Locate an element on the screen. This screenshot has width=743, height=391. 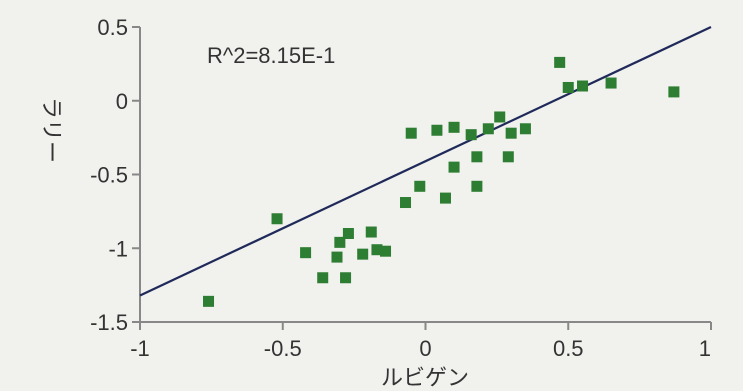
y-tick-label: -0.5 is located at coordinates (109, 175).